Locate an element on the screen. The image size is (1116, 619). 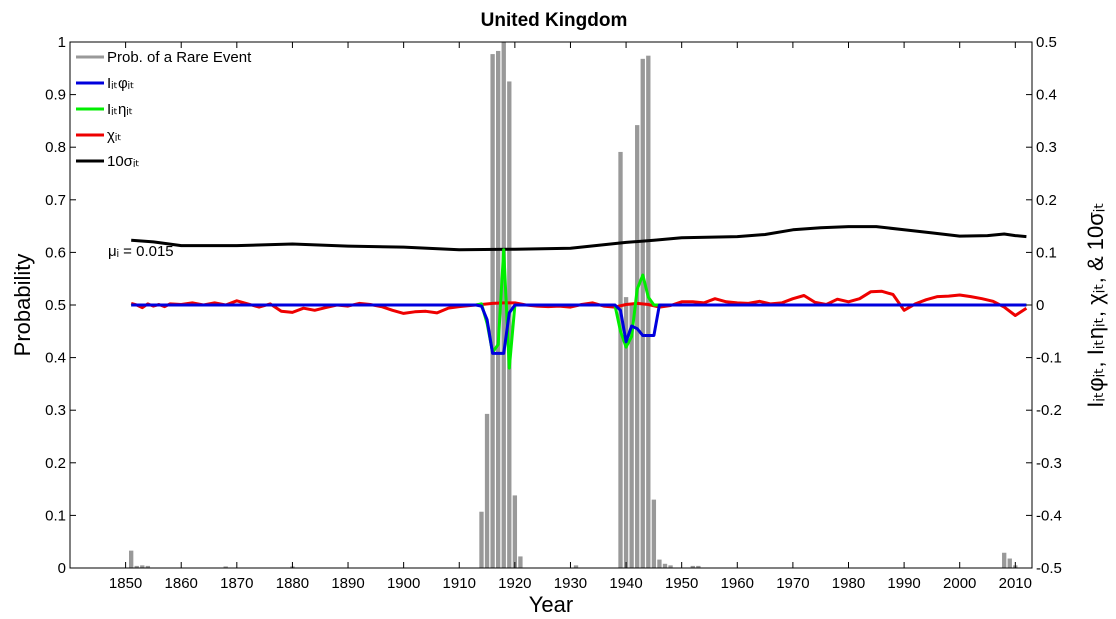
x-tick-label: 1950 is located at coordinates (681, 583).